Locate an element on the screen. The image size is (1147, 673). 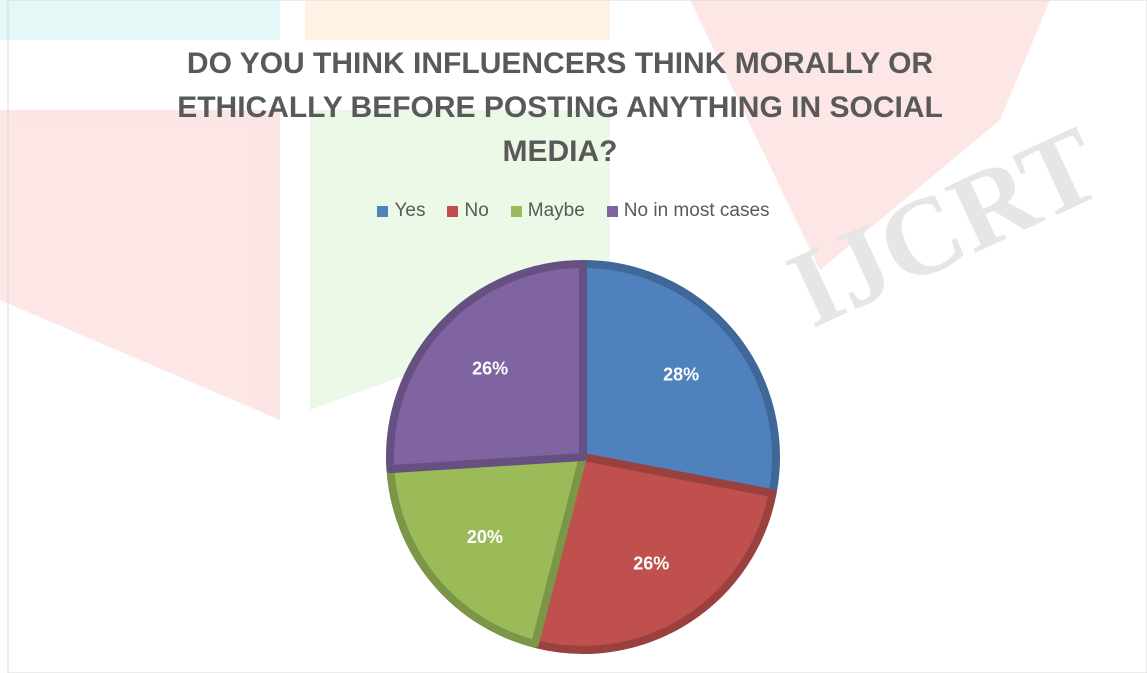
legend-label: Yes is located at coordinates (410, 210).